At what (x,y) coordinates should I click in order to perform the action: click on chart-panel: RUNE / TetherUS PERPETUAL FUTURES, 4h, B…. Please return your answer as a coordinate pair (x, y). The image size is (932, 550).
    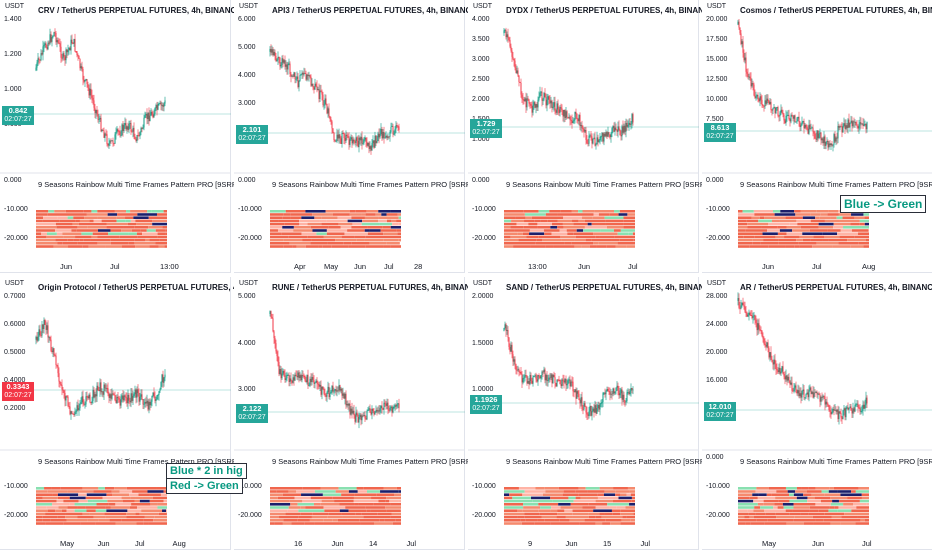
    Looking at the image, I should click on (358, 413).